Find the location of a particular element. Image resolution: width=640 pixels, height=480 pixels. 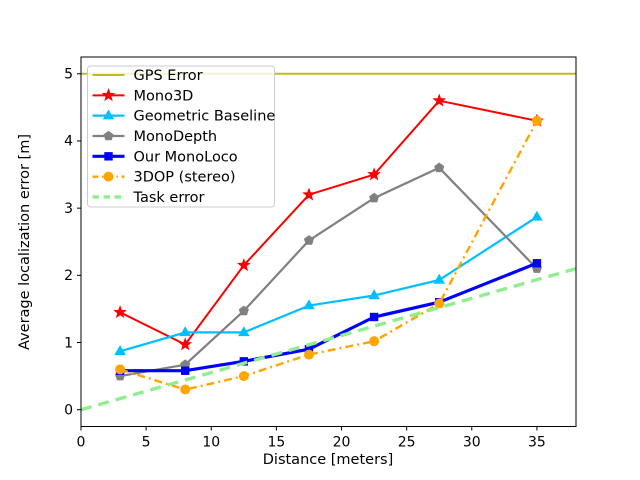

legend-label: Mono3D is located at coordinates (164, 96).